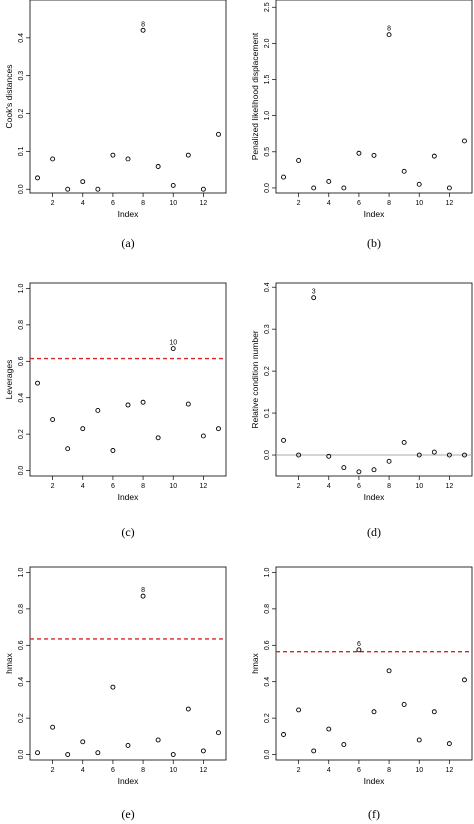  What do you see at coordinates (359, 644) in the screenshot?
I see `point-label: 6` at bounding box center [359, 644].